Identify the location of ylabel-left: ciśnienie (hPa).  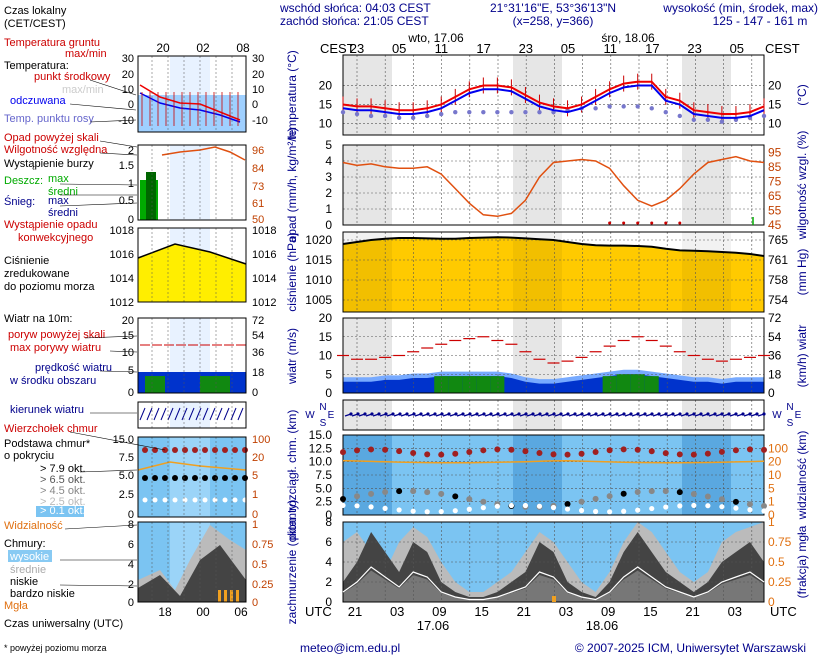
(292, 271).